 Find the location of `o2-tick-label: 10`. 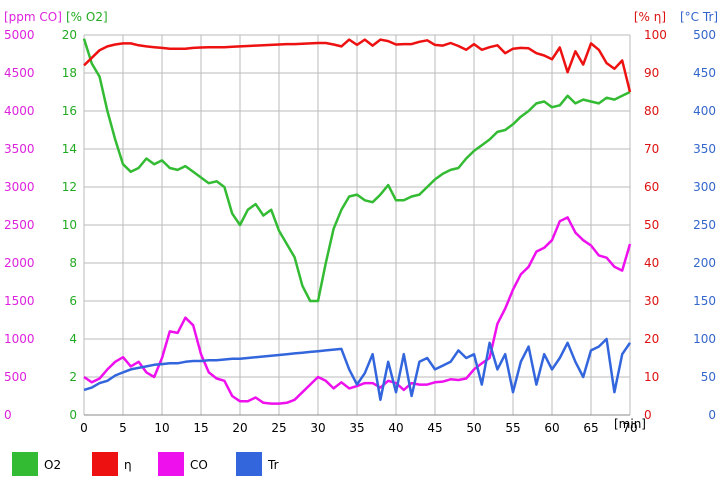

o2-tick-label: 10 is located at coordinates (69, 225).